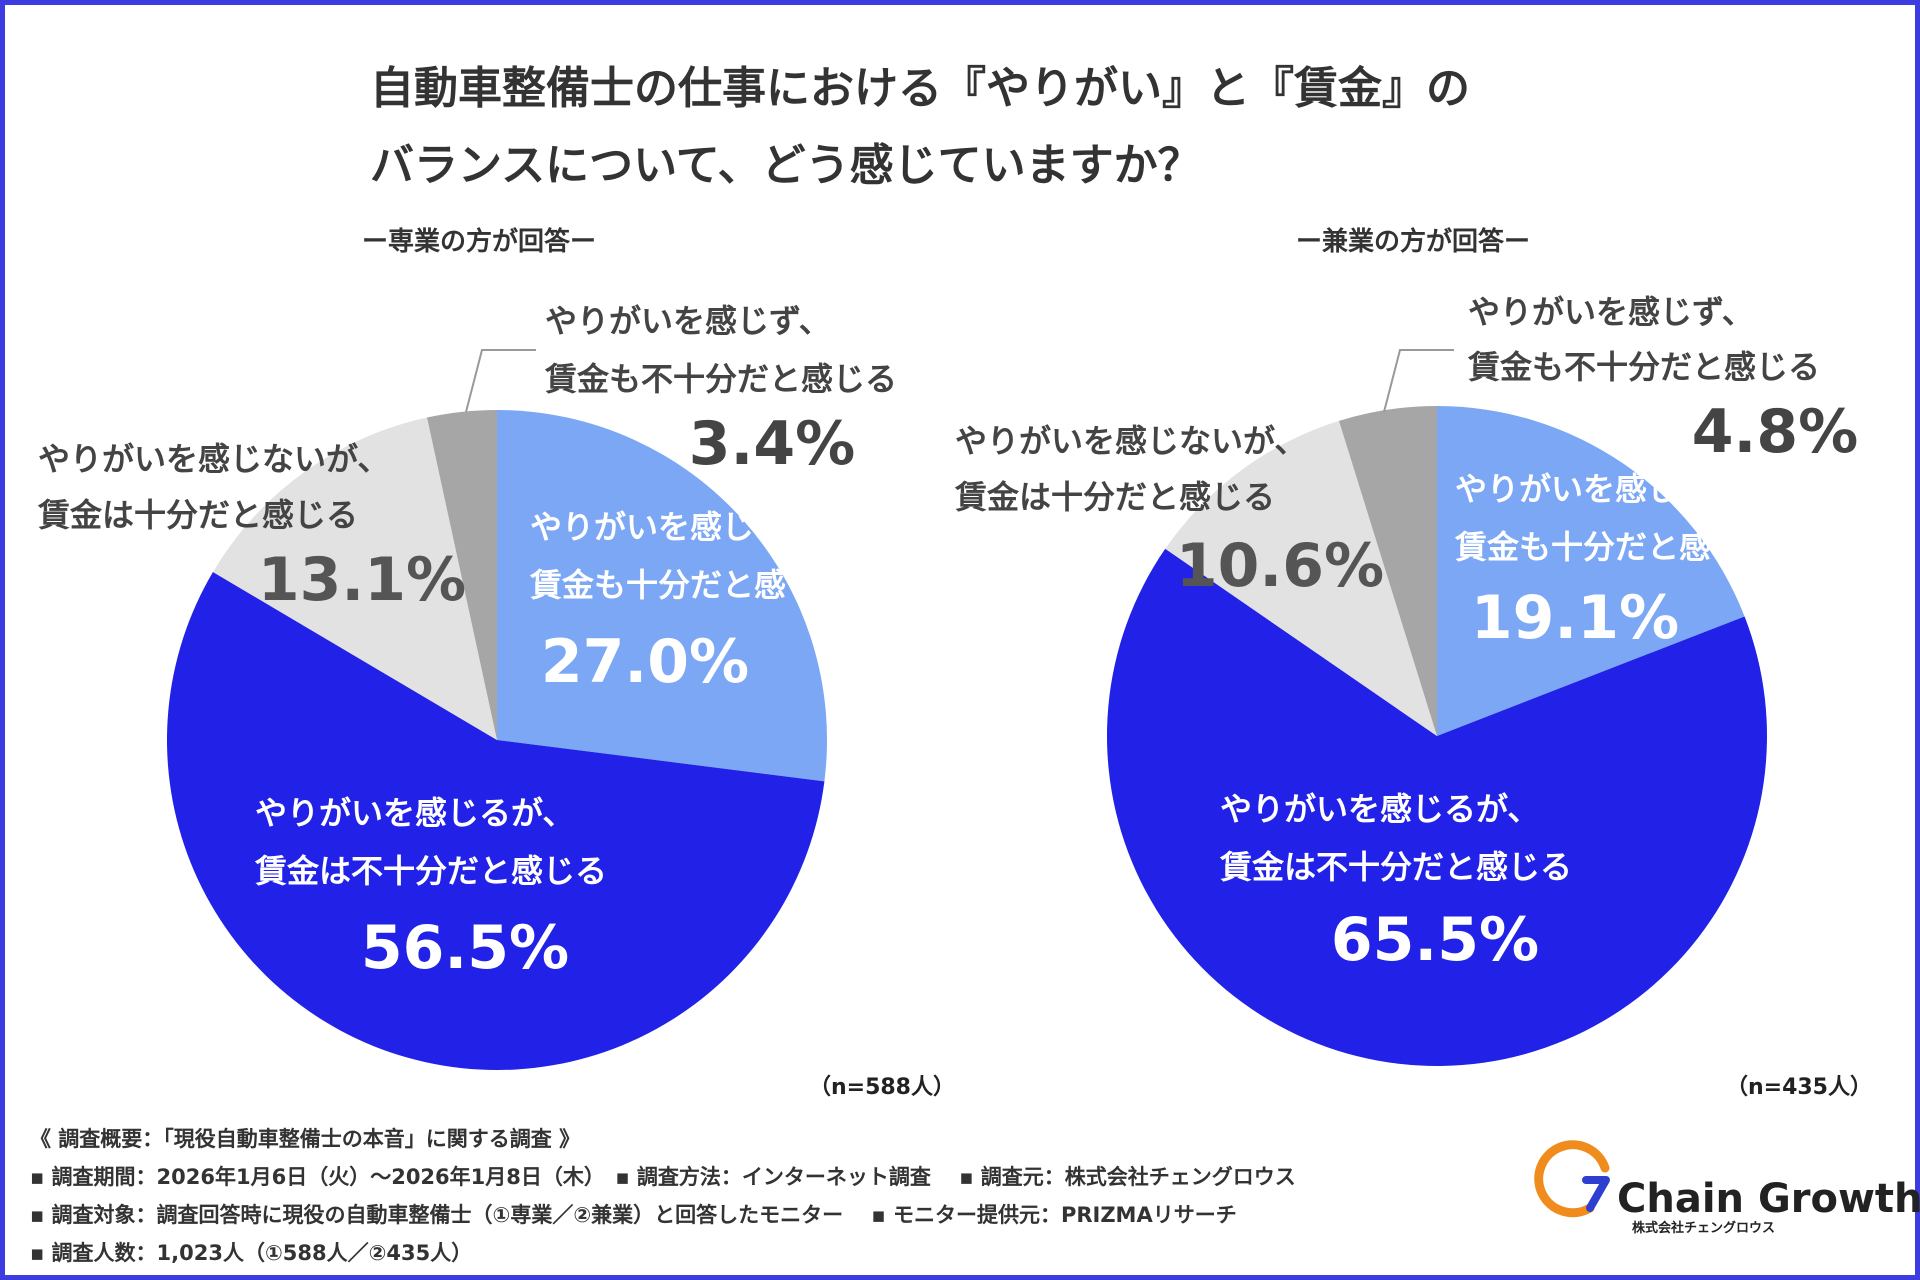 The image size is (1920, 1280). Describe the element at coordinates (1799, 1087) in the screenshot. I see `sample-size-part-time: （n=435人）` at that location.